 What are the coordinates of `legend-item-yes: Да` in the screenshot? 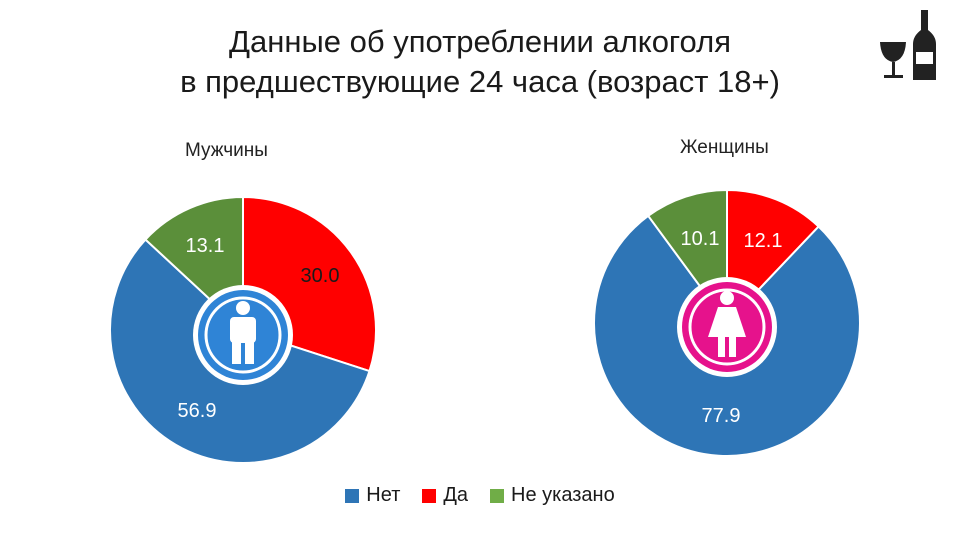 It's located at (445, 495).